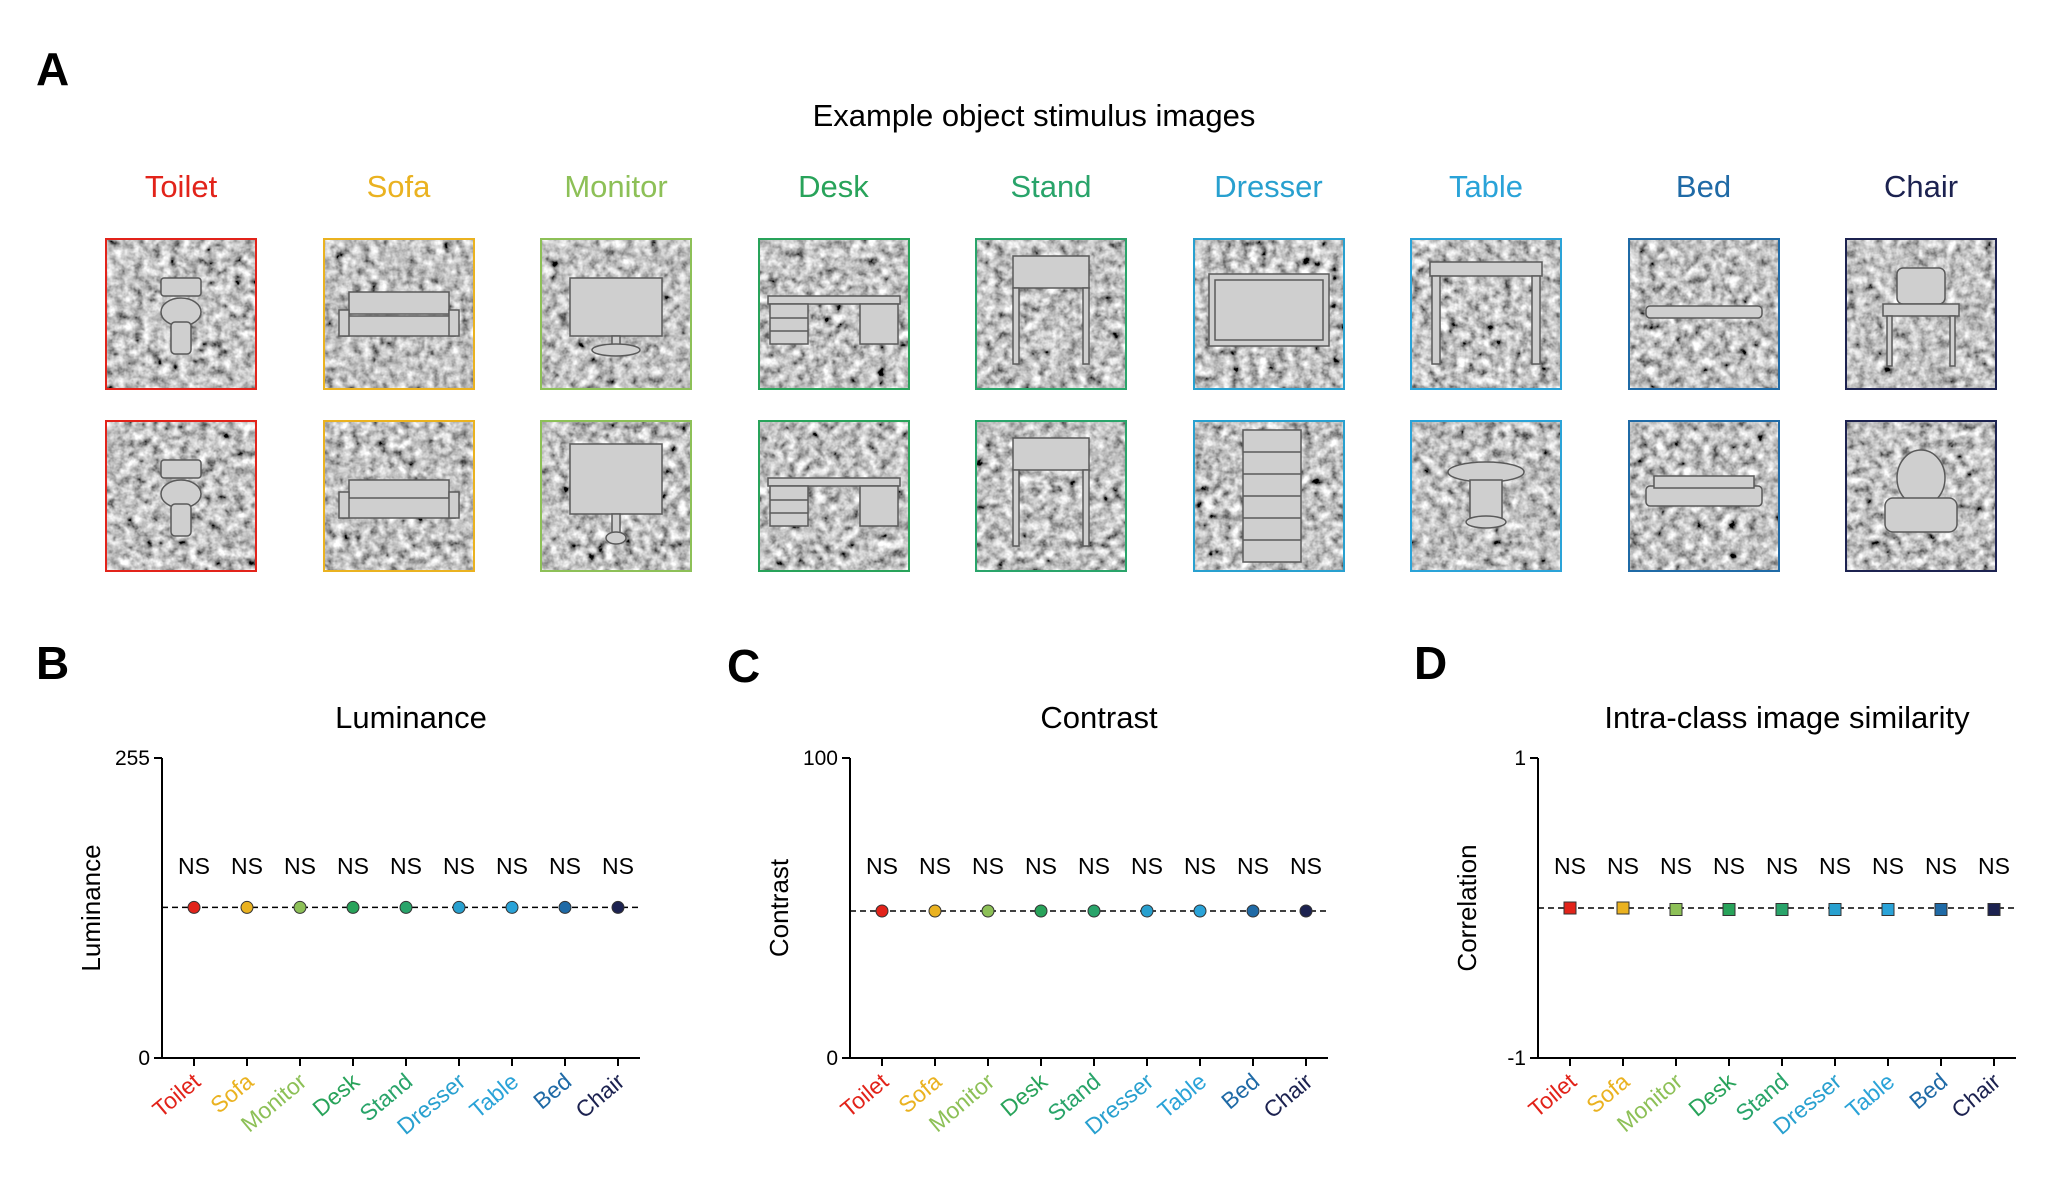  I want to click on stimulus-title: Example object stimulus images, so click(1034, 115).